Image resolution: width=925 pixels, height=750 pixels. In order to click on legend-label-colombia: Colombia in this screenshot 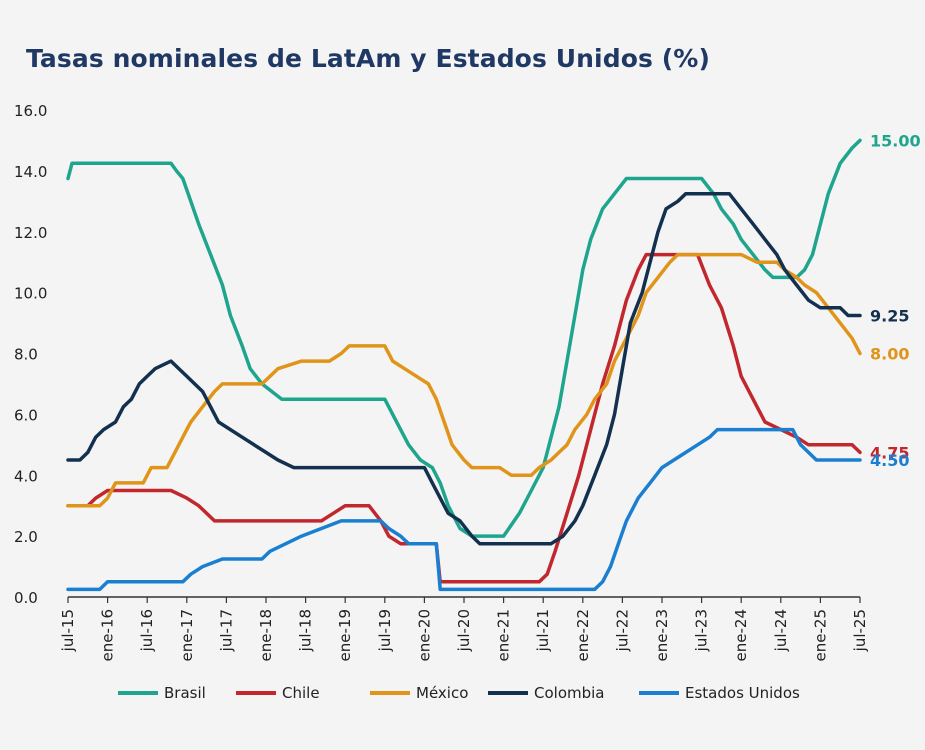, I will do `click(569, 693)`.